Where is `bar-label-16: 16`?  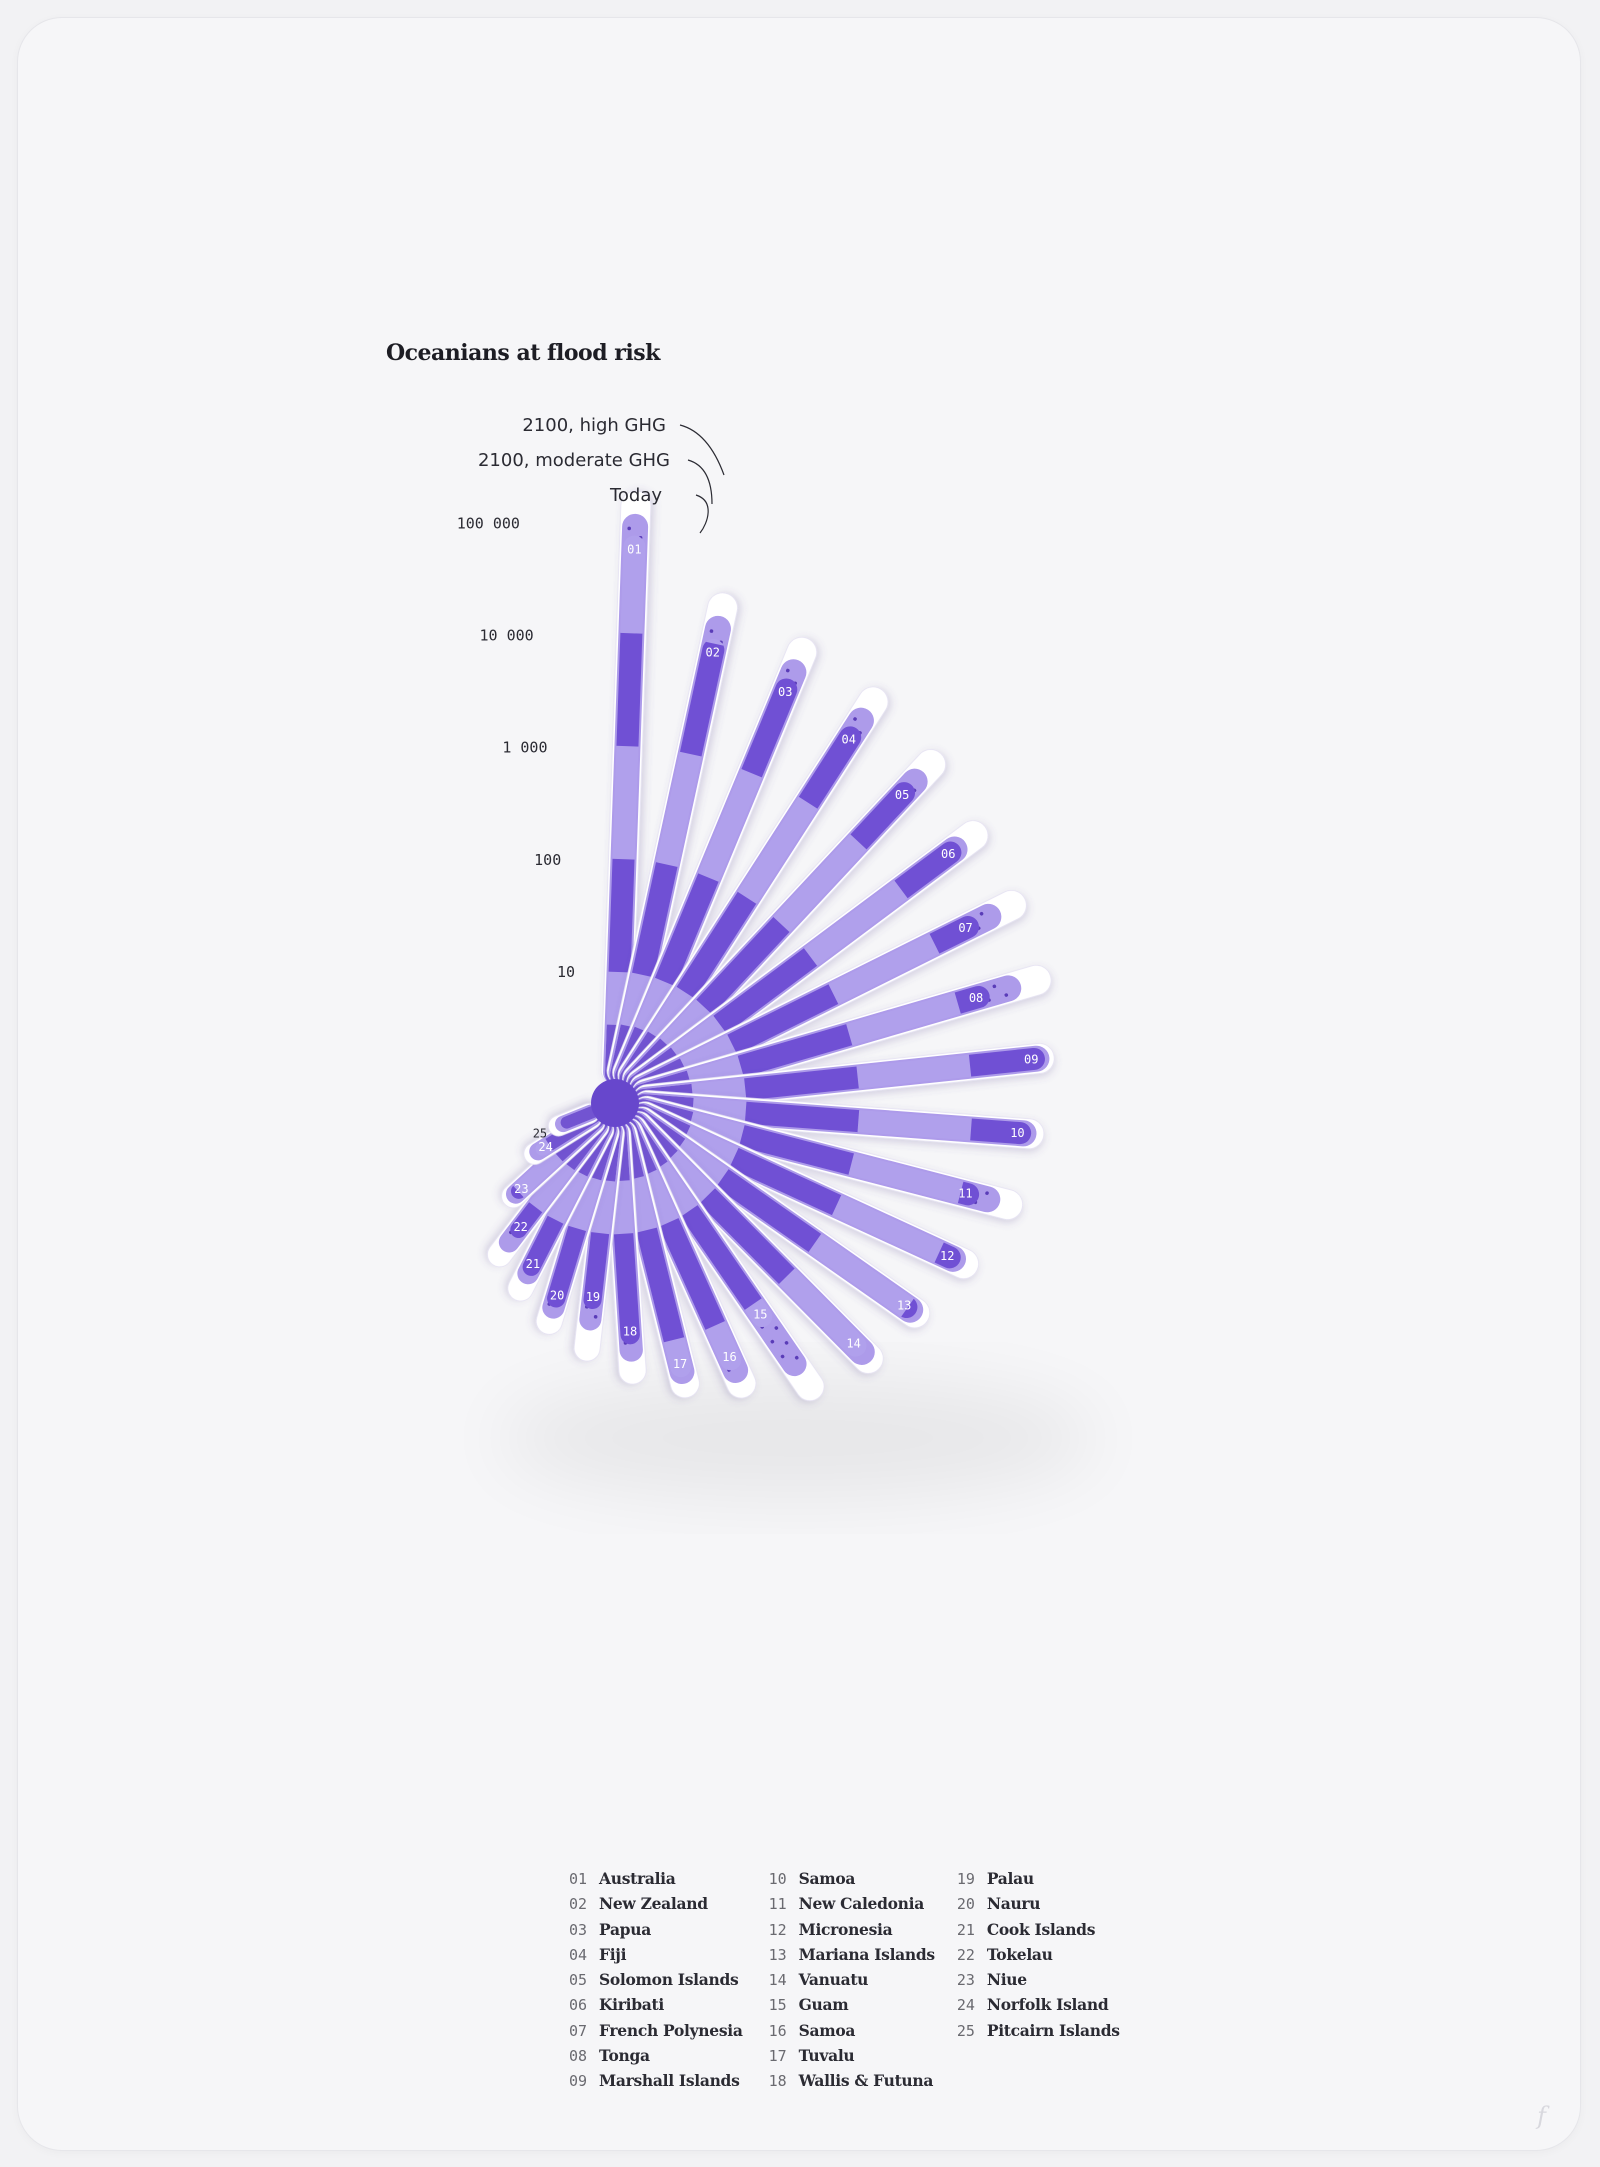
bar-label-16: 16 is located at coordinates (729, 1357).